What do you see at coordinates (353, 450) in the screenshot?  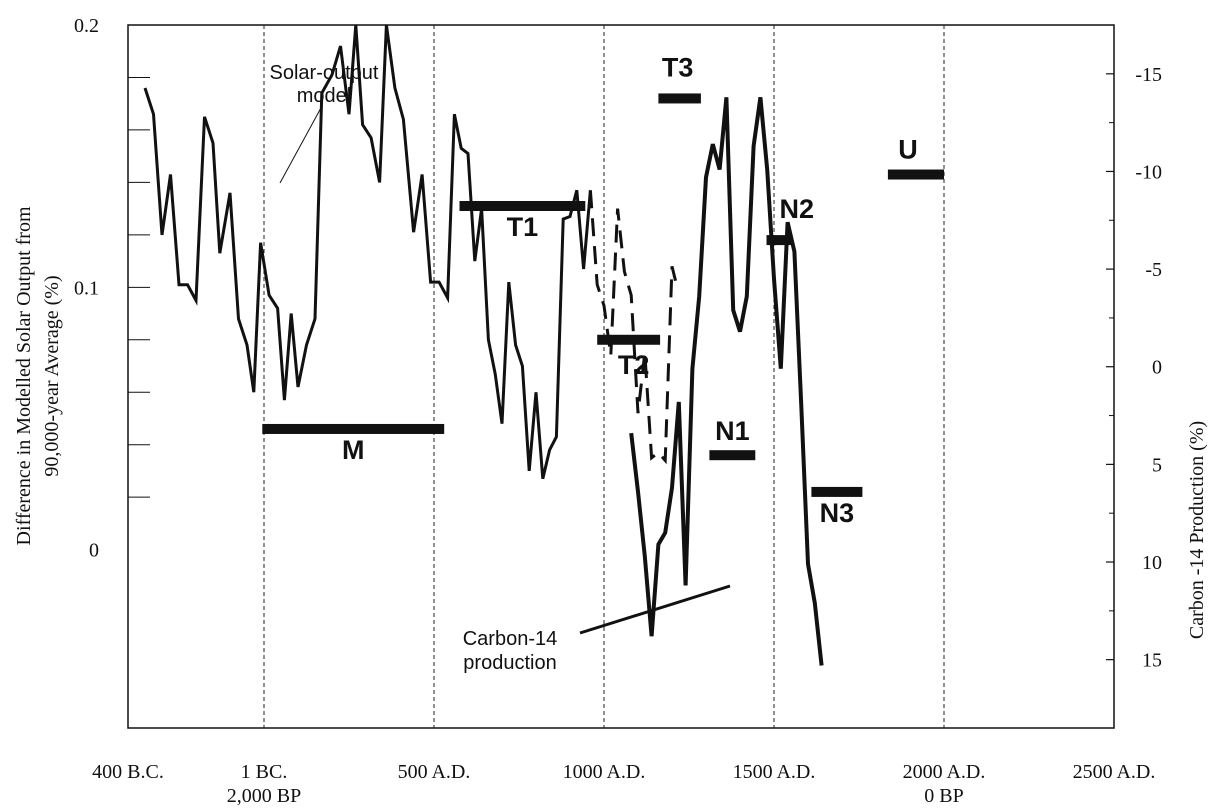 I see `period-label-m: M` at bounding box center [353, 450].